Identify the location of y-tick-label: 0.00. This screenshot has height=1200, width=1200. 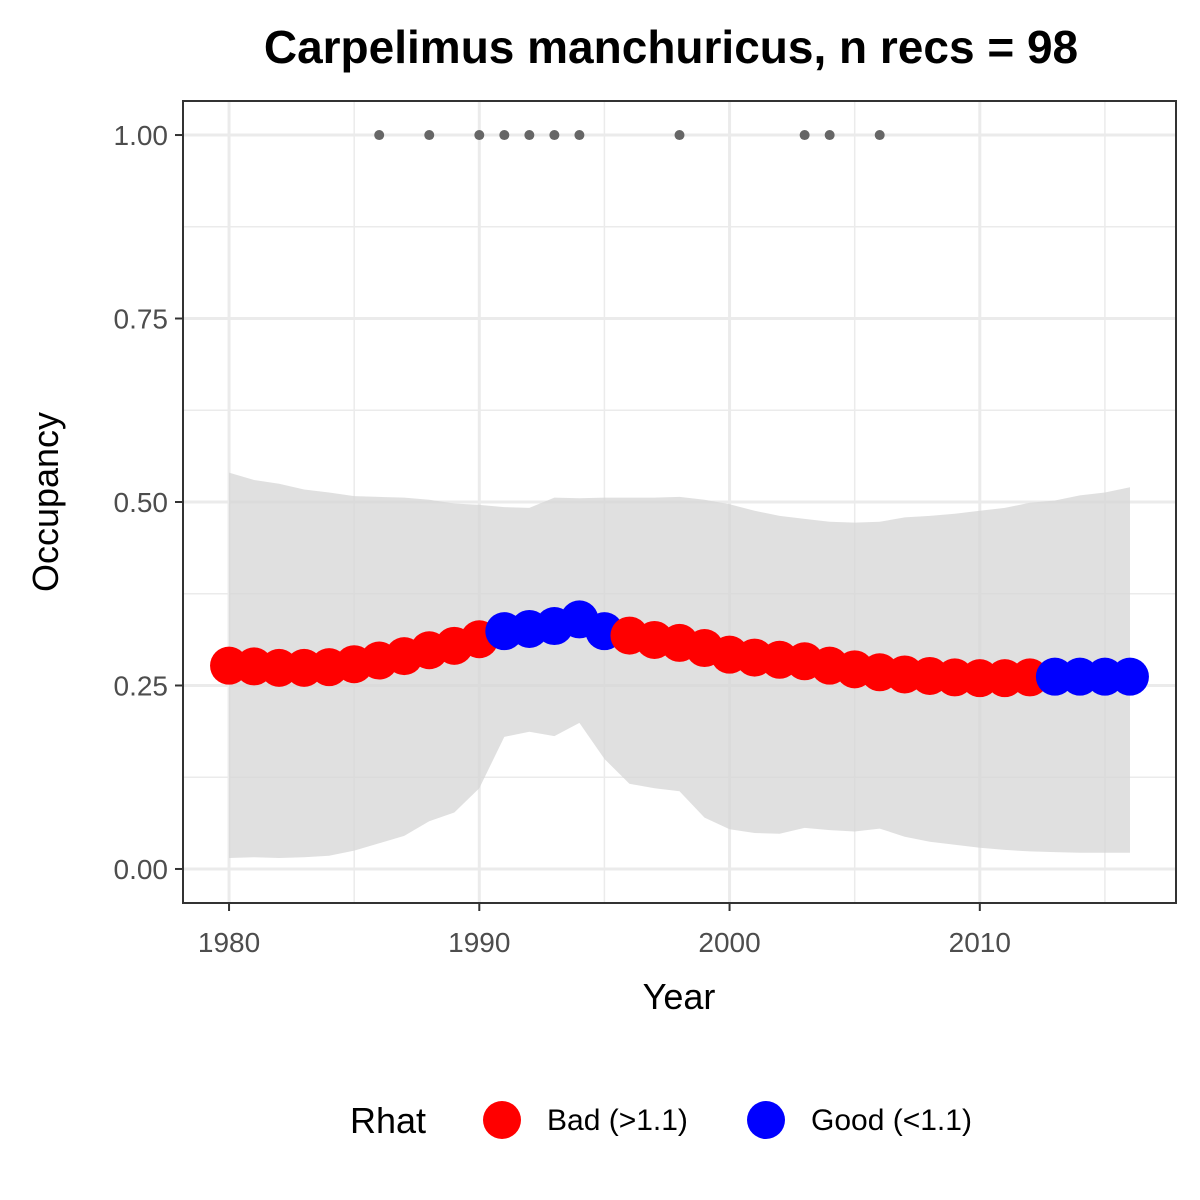
(141, 869).